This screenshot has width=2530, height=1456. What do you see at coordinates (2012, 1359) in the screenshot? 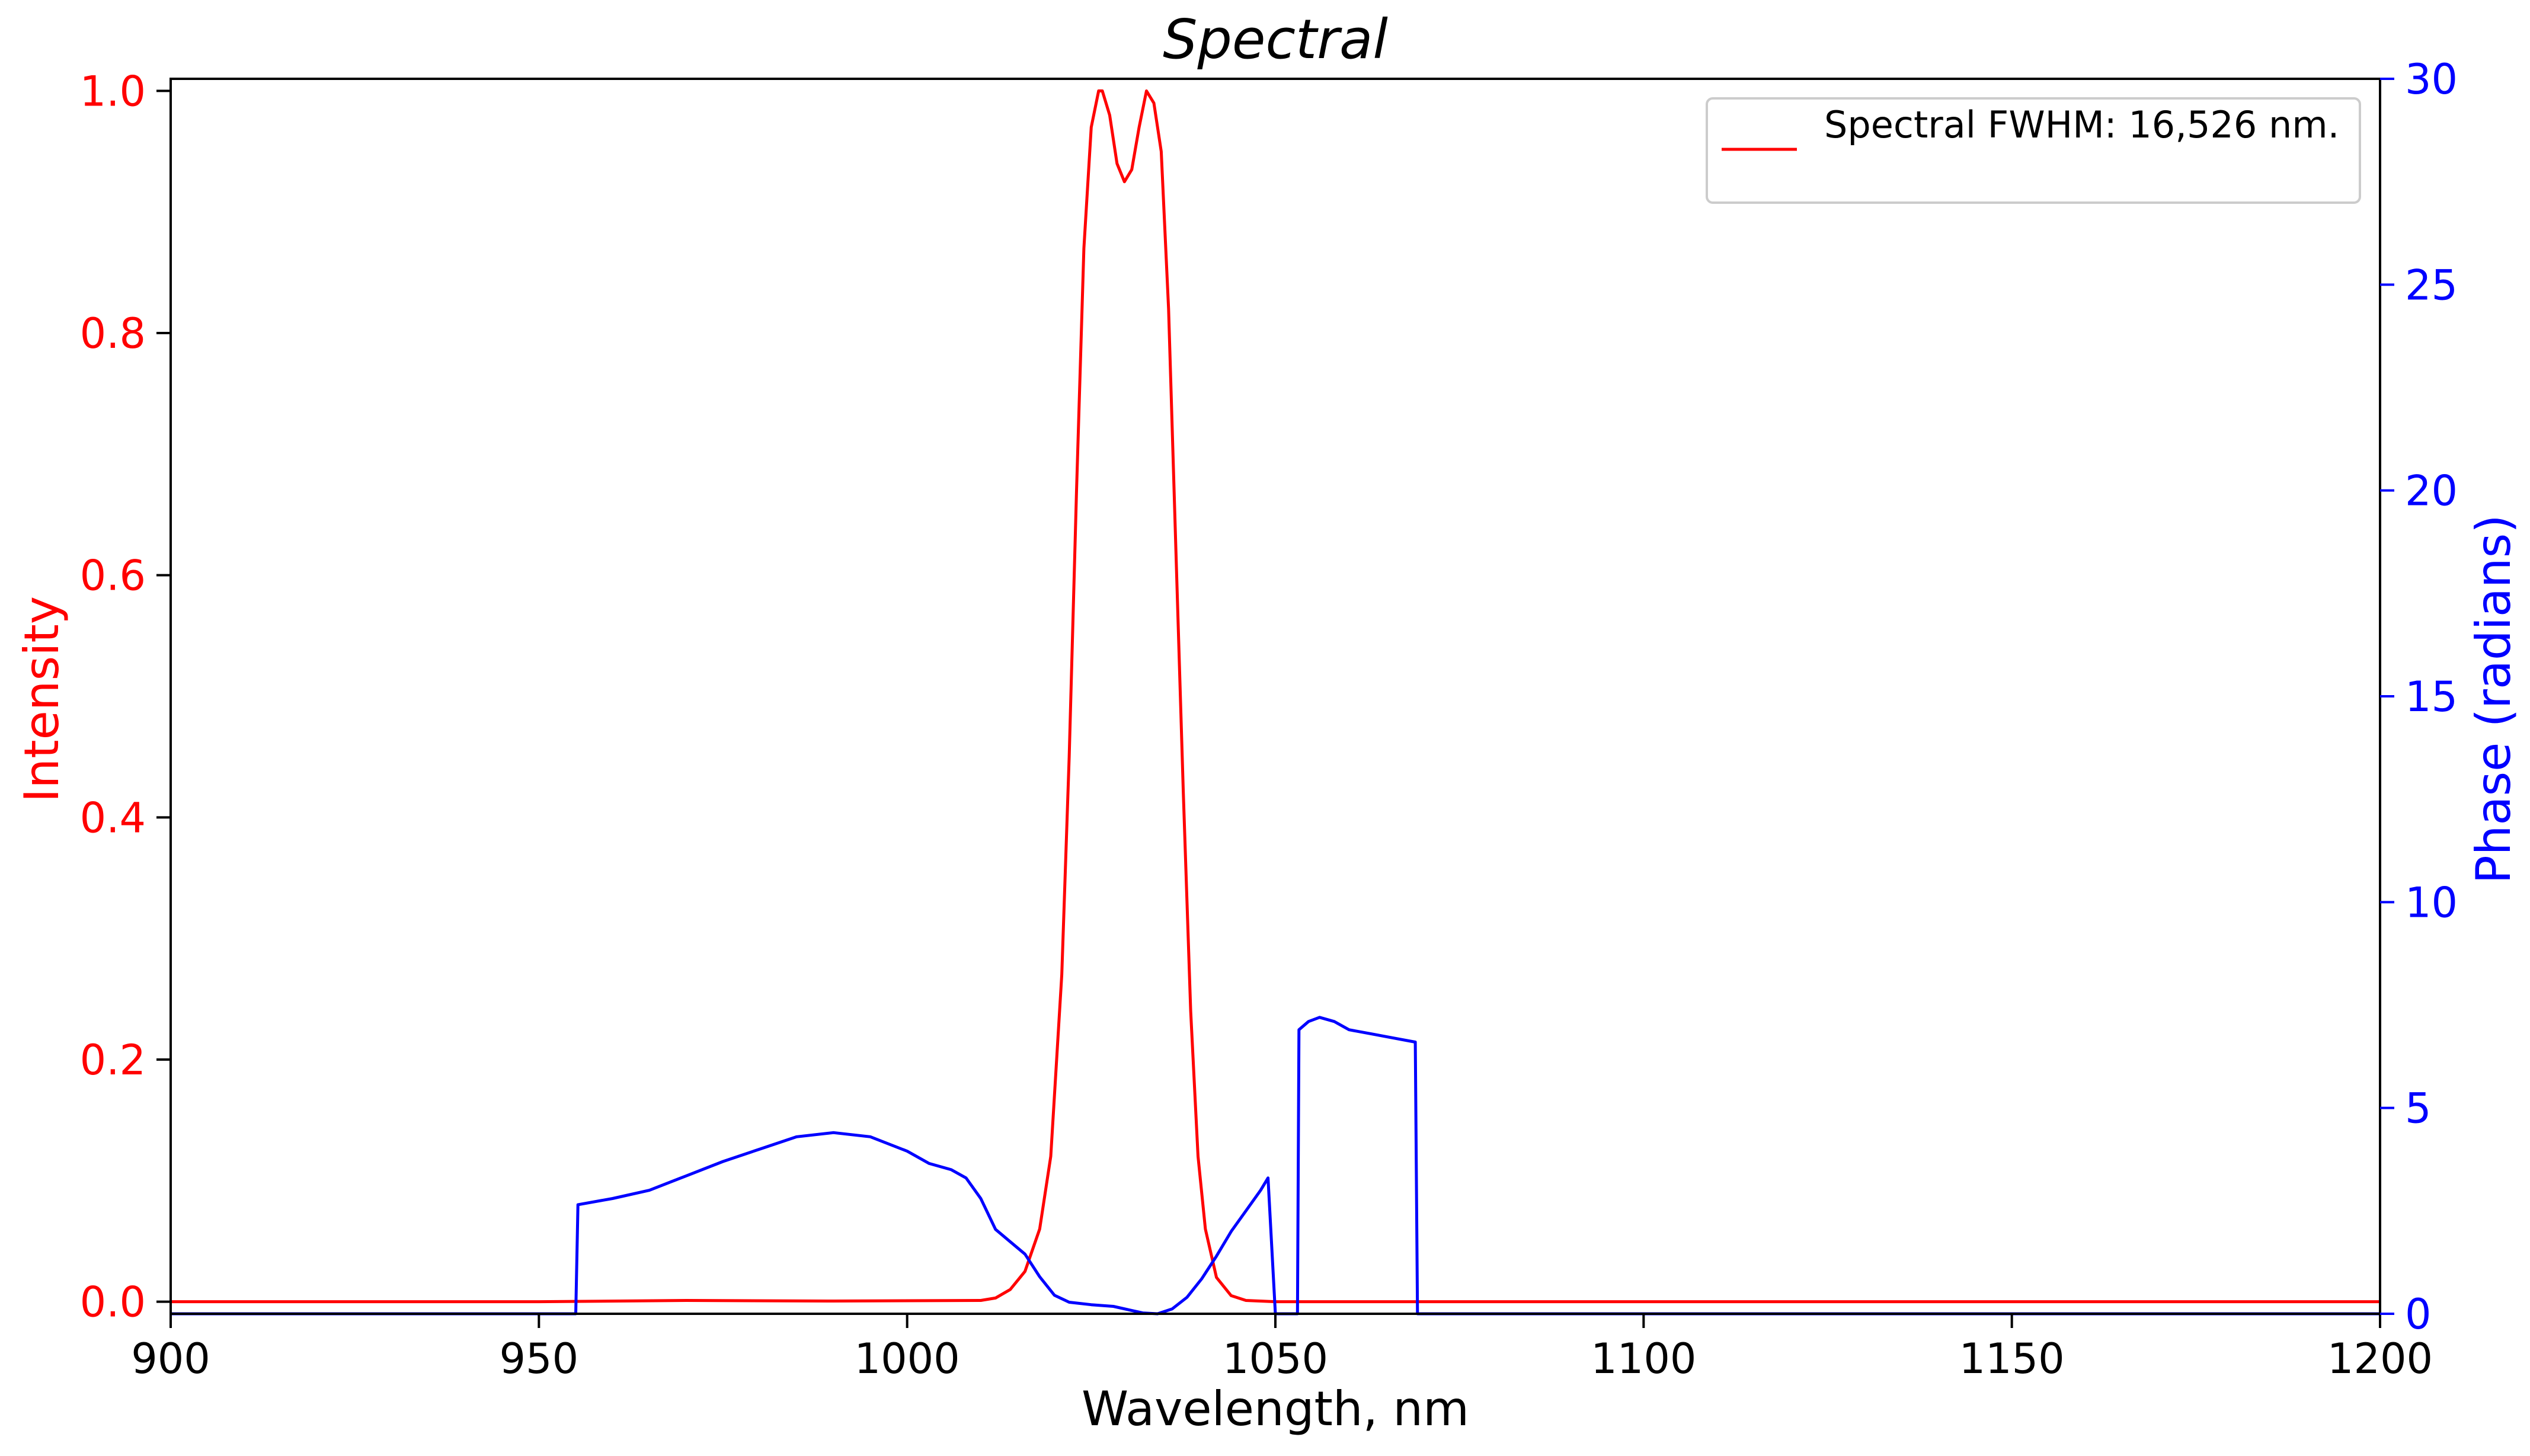
I see `x-tick-label: 1150` at bounding box center [2012, 1359].